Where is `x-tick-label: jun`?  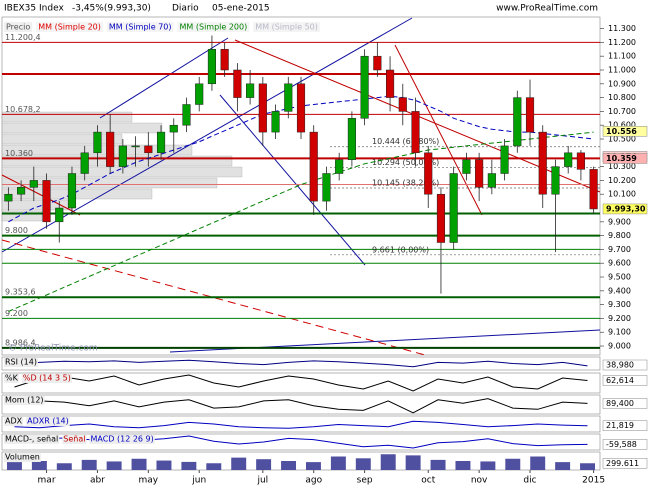 x-tick-label: jun is located at coordinates (198, 481).